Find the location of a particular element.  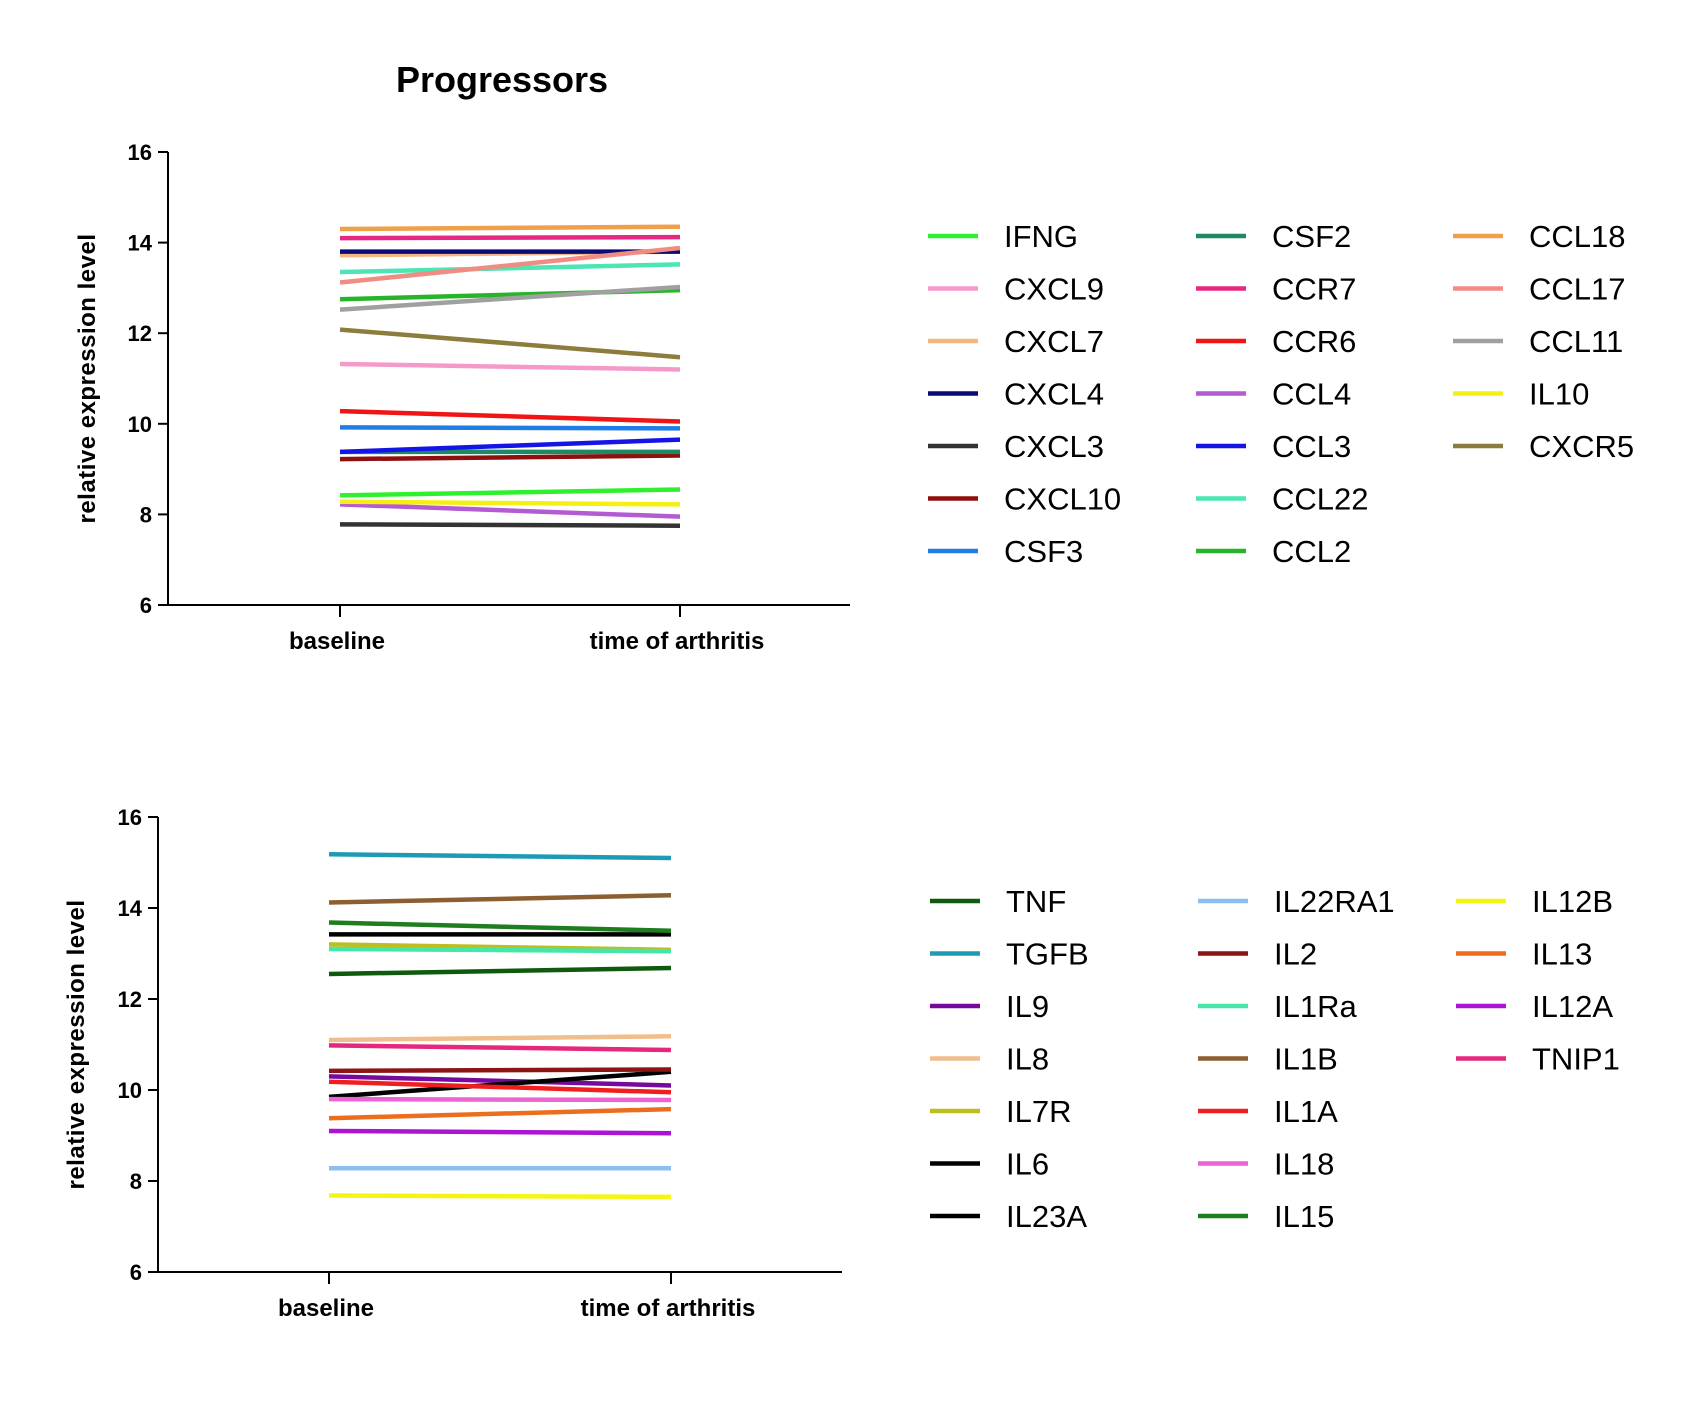

legend-label: IL15 is located at coordinates (1304, 1216).